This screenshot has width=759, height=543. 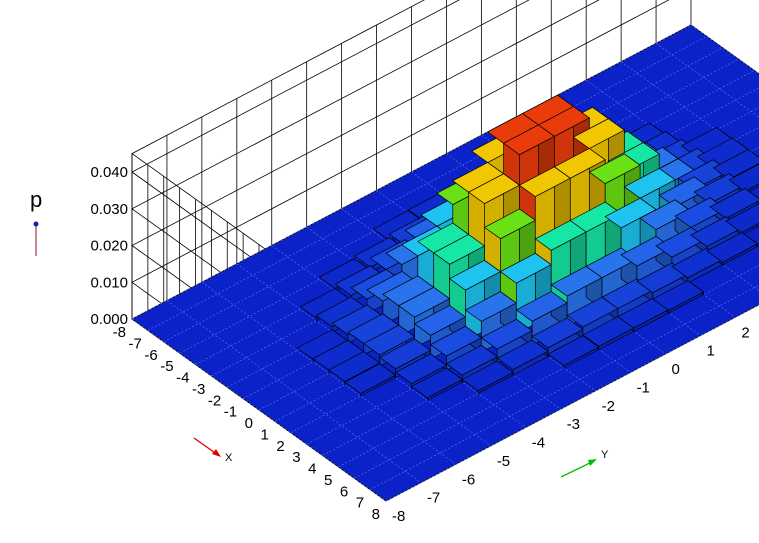 I want to click on y-tick-label: 0, so click(x=676, y=369).